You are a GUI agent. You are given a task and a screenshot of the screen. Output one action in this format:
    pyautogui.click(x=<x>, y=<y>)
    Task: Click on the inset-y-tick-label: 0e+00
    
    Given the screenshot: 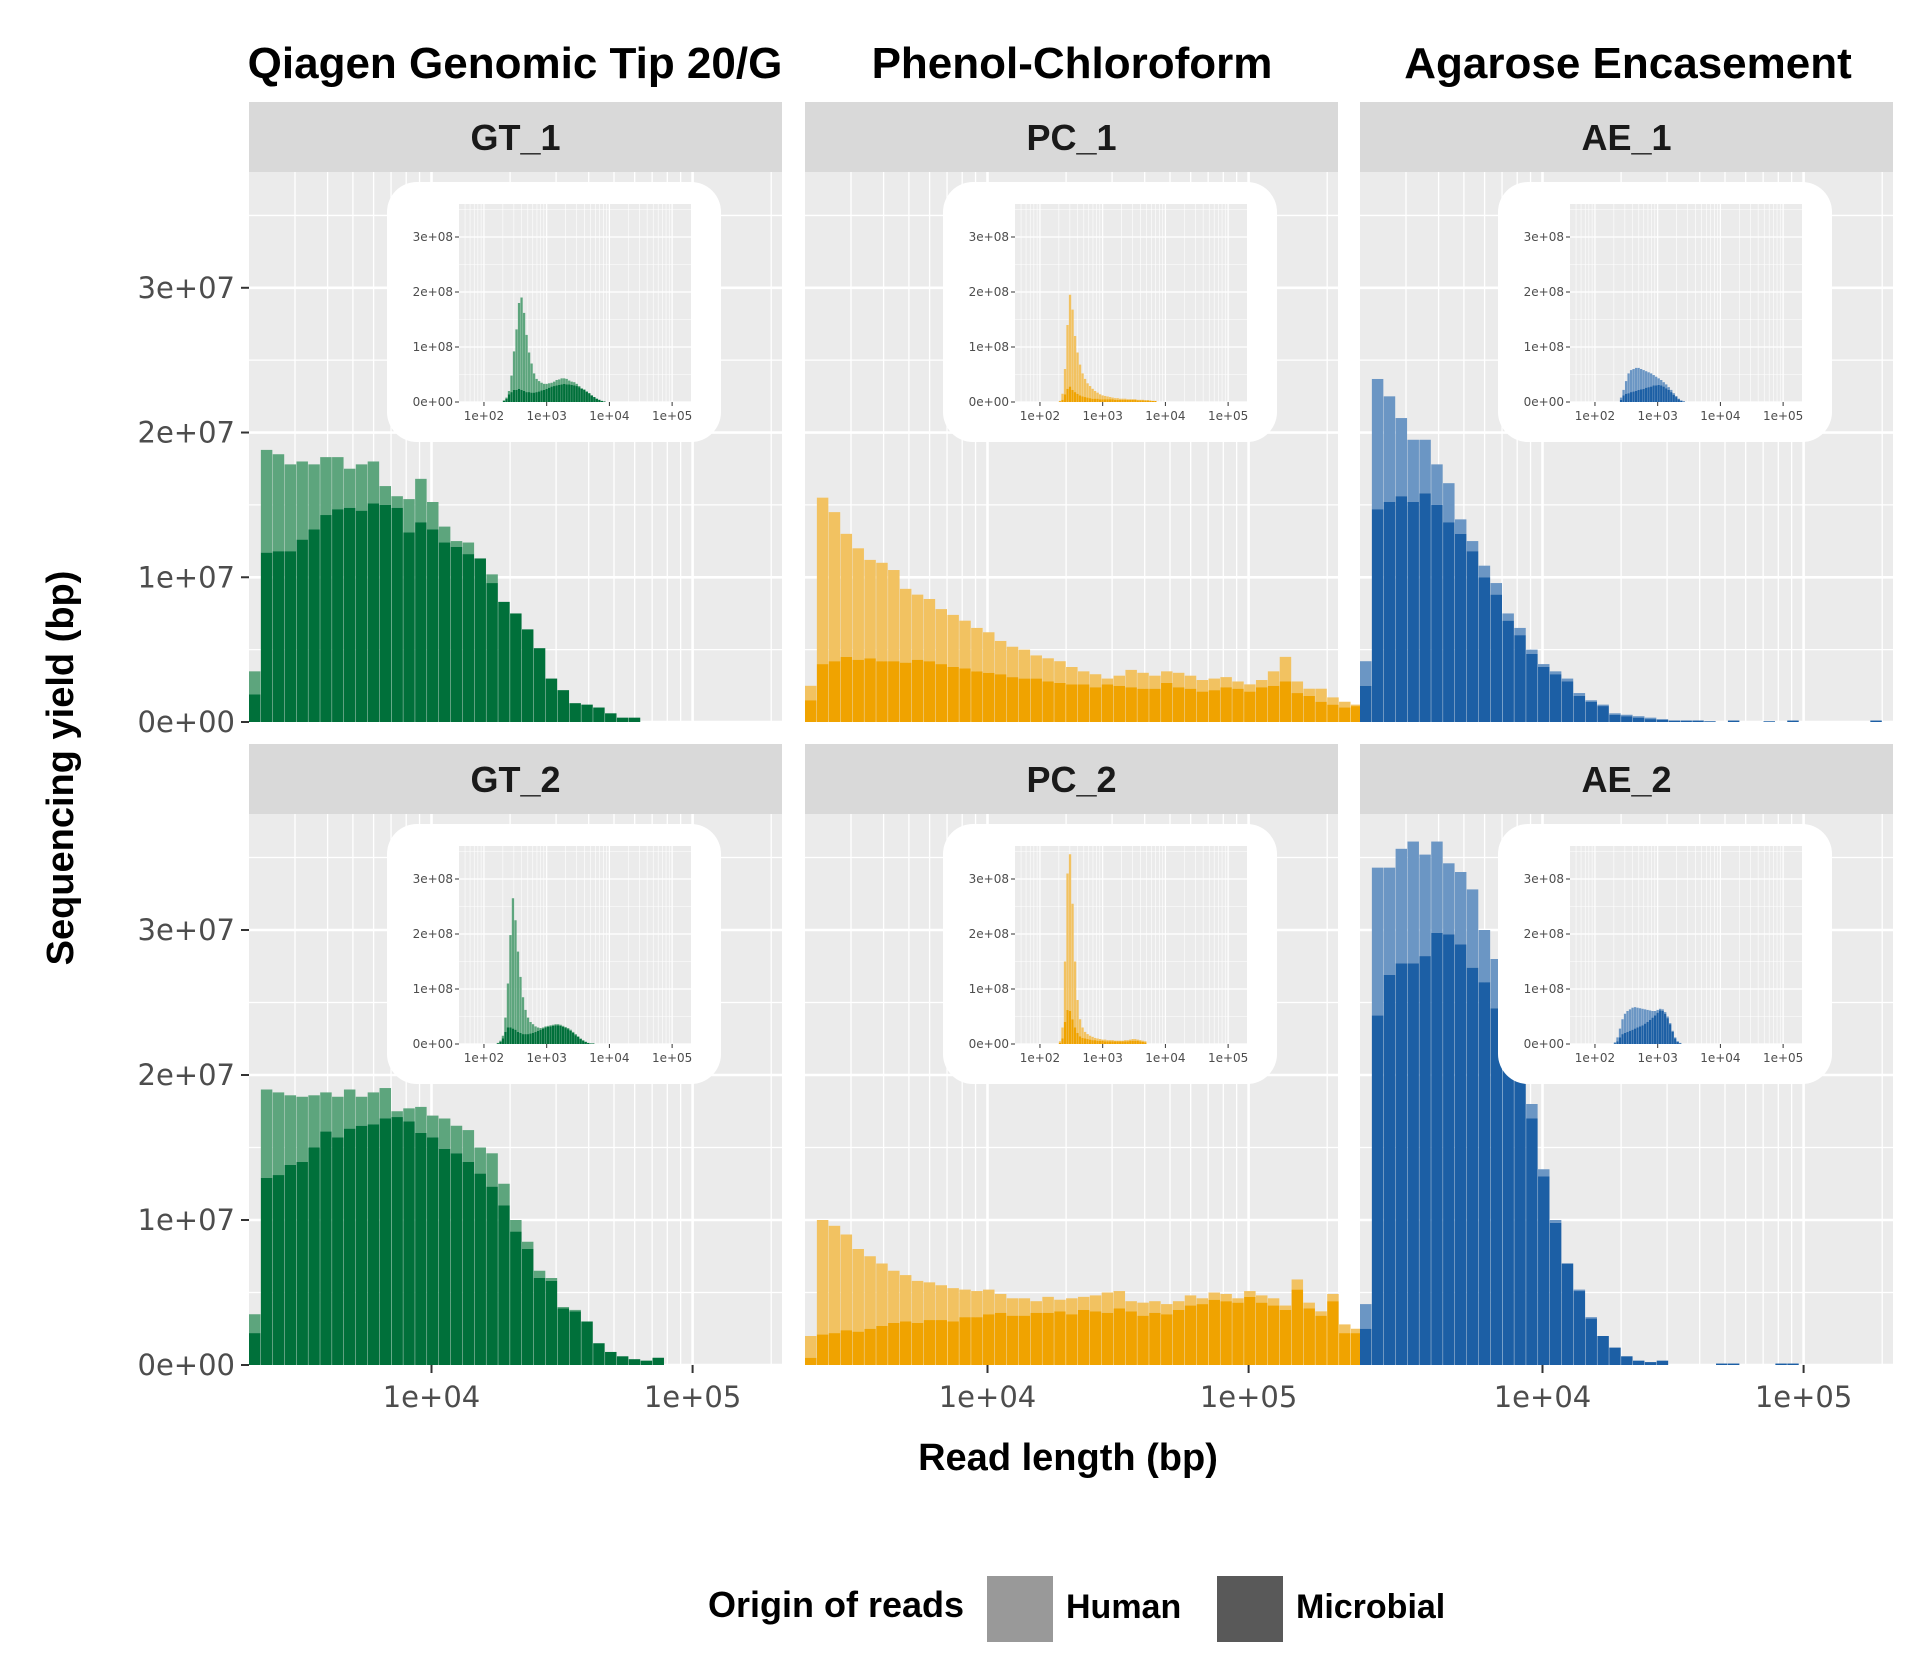 What is the action you would take?
    pyautogui.click(x=1544, y=402)
    